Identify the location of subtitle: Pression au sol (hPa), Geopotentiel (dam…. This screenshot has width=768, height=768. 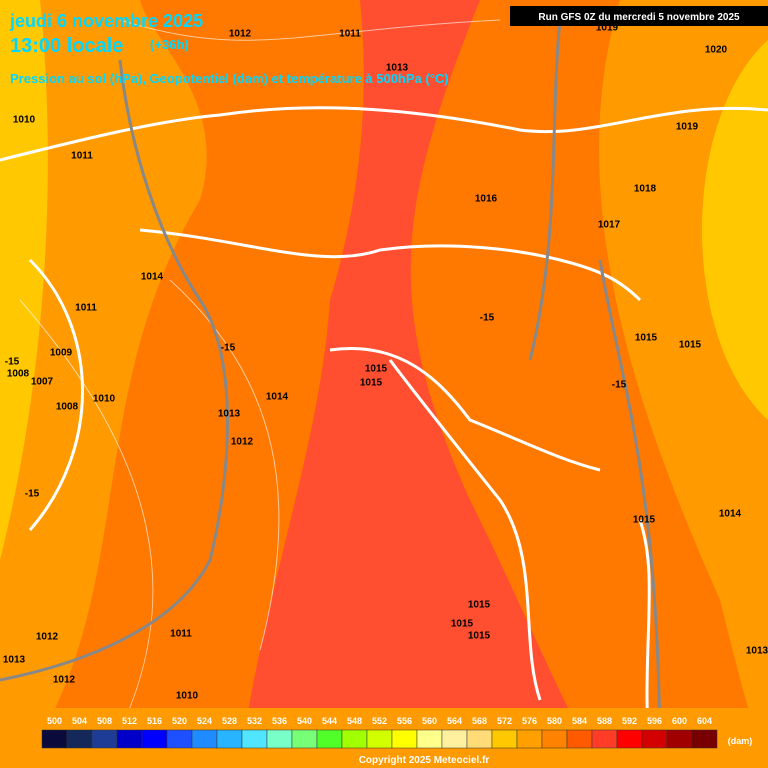
(229, 78).